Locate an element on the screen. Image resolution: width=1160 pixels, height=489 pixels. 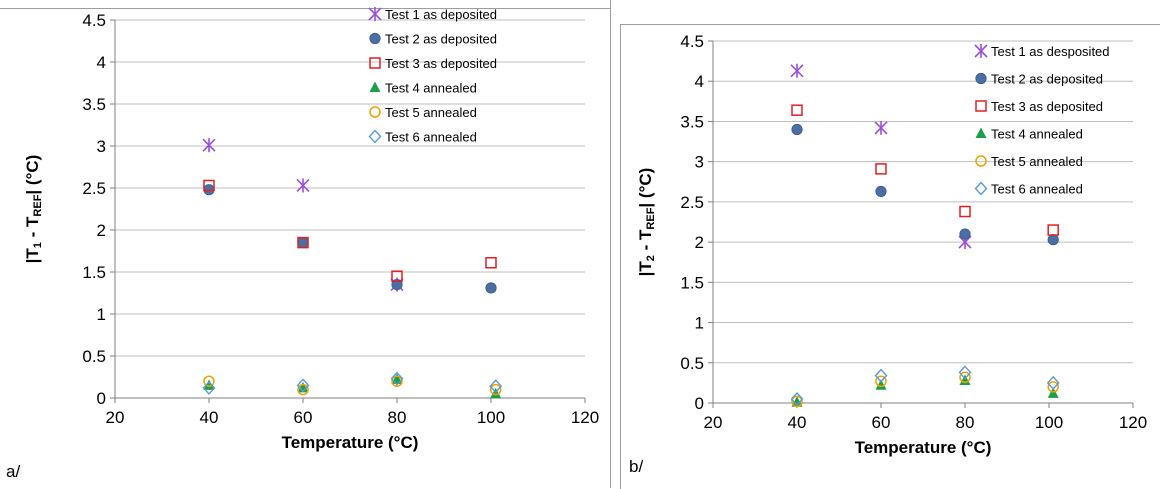
legend-label: Test 1 as desposited is located at coordinates (1050, 51).